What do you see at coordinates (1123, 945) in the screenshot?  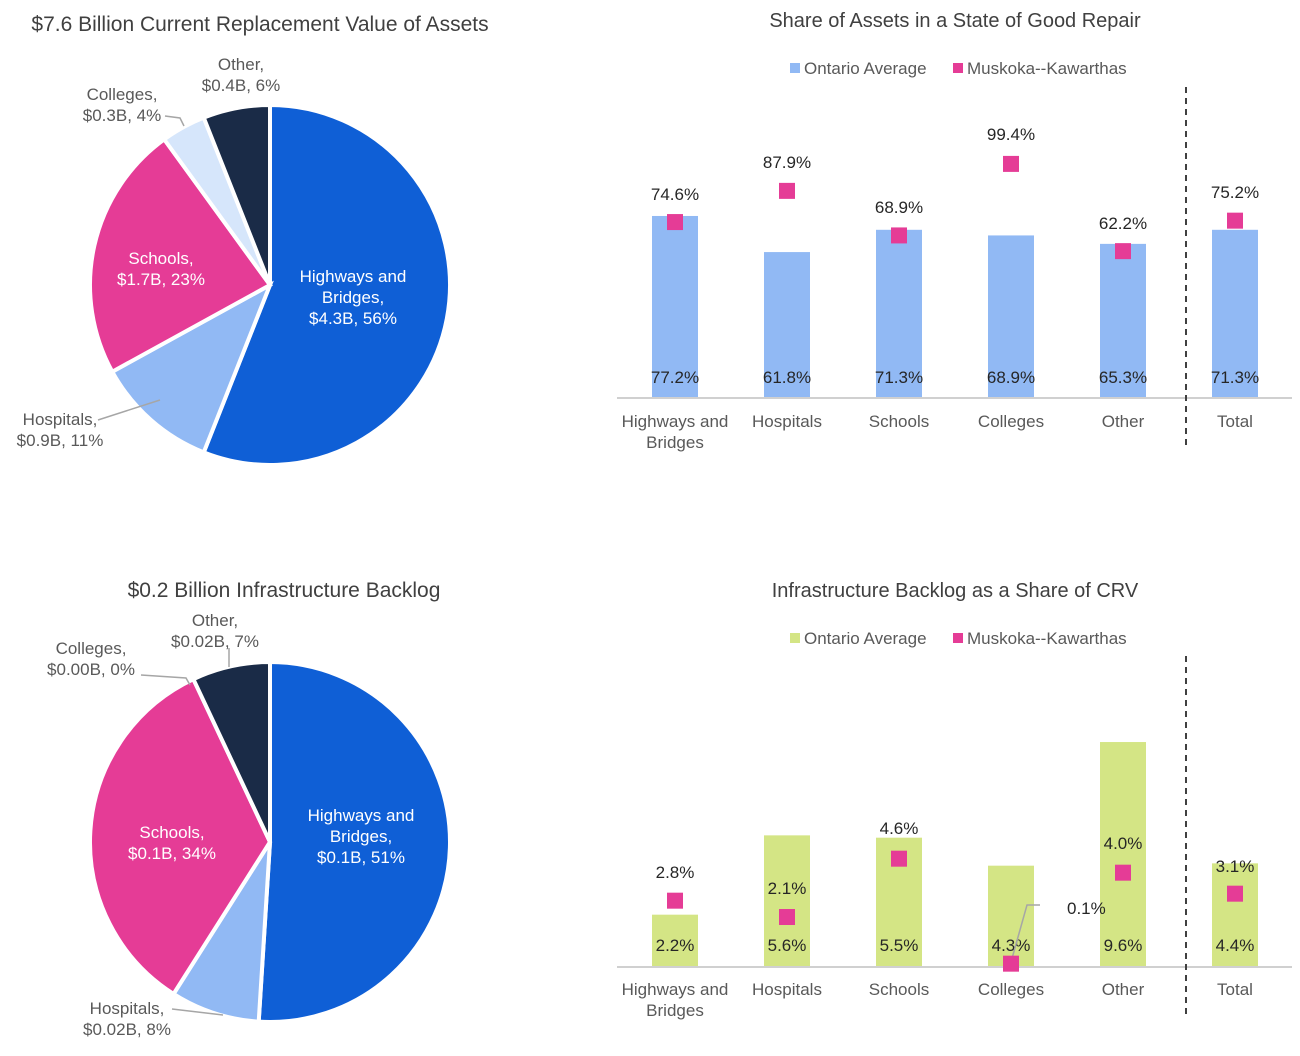 I see `bar-value-label: 9.6%` at bounding box center [1123, 945].